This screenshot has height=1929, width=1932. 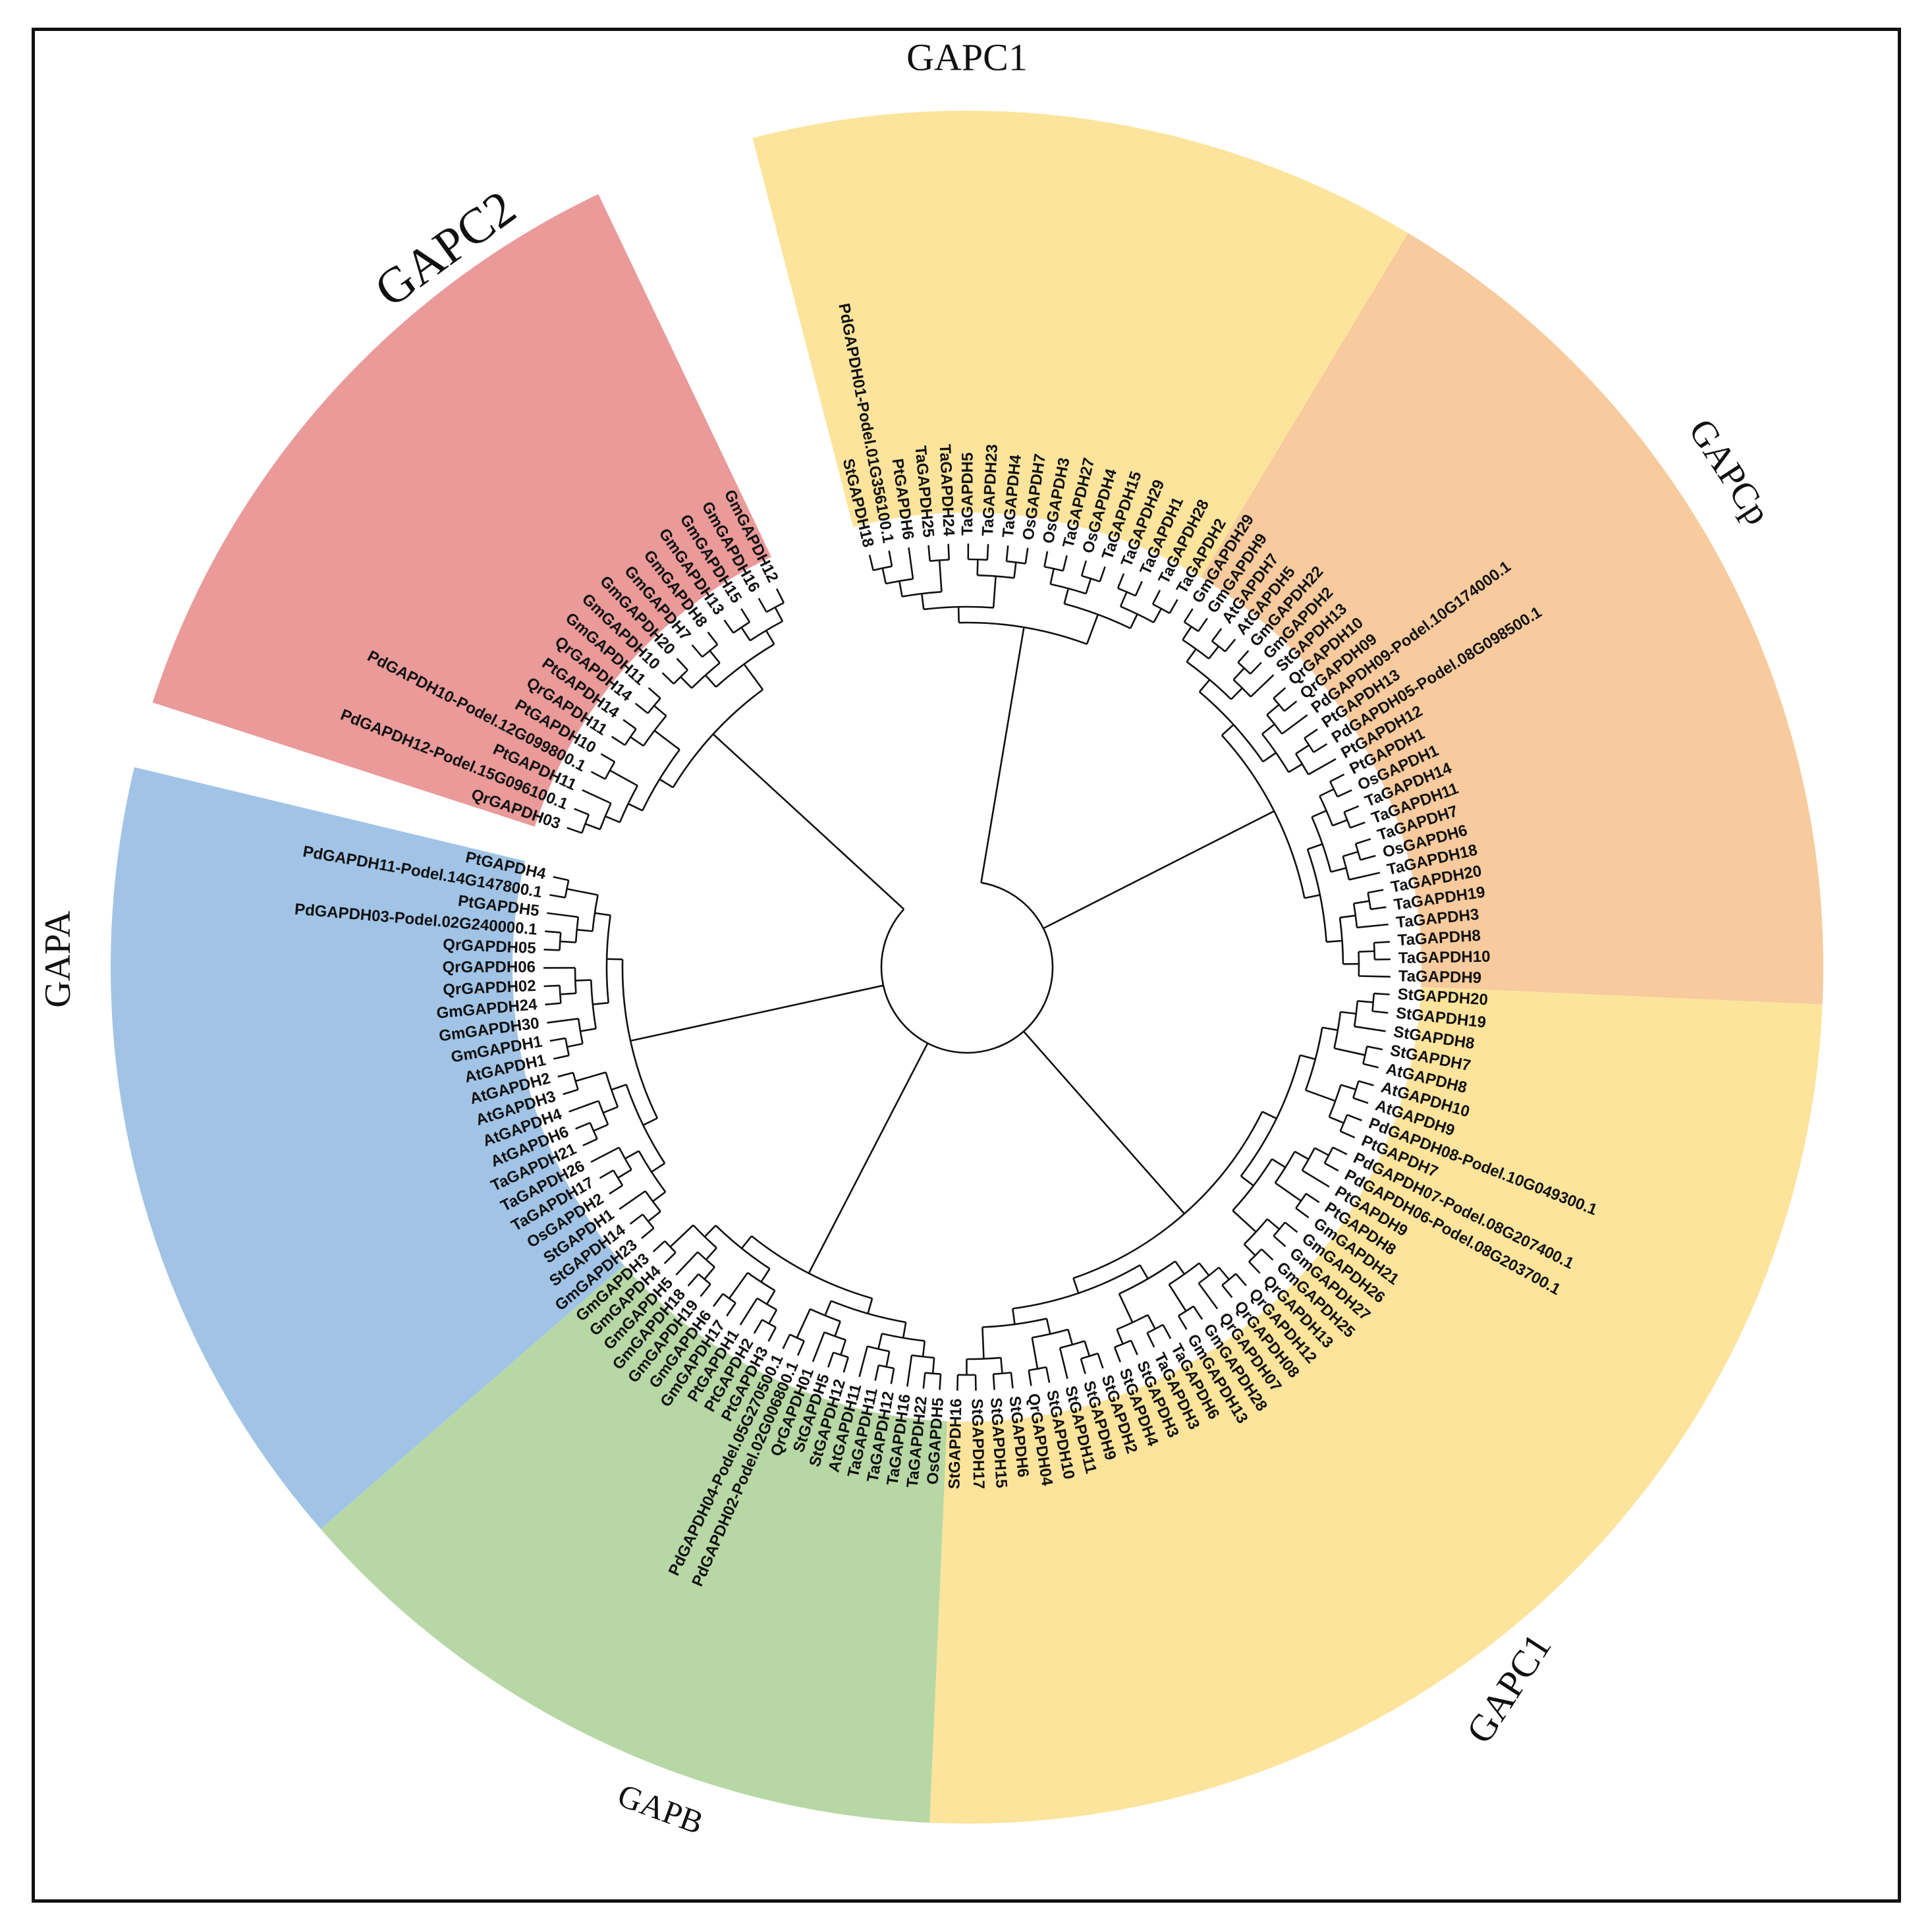 I want to click on leaf-label: TaGAPDH23, so click(x=990, y=491).